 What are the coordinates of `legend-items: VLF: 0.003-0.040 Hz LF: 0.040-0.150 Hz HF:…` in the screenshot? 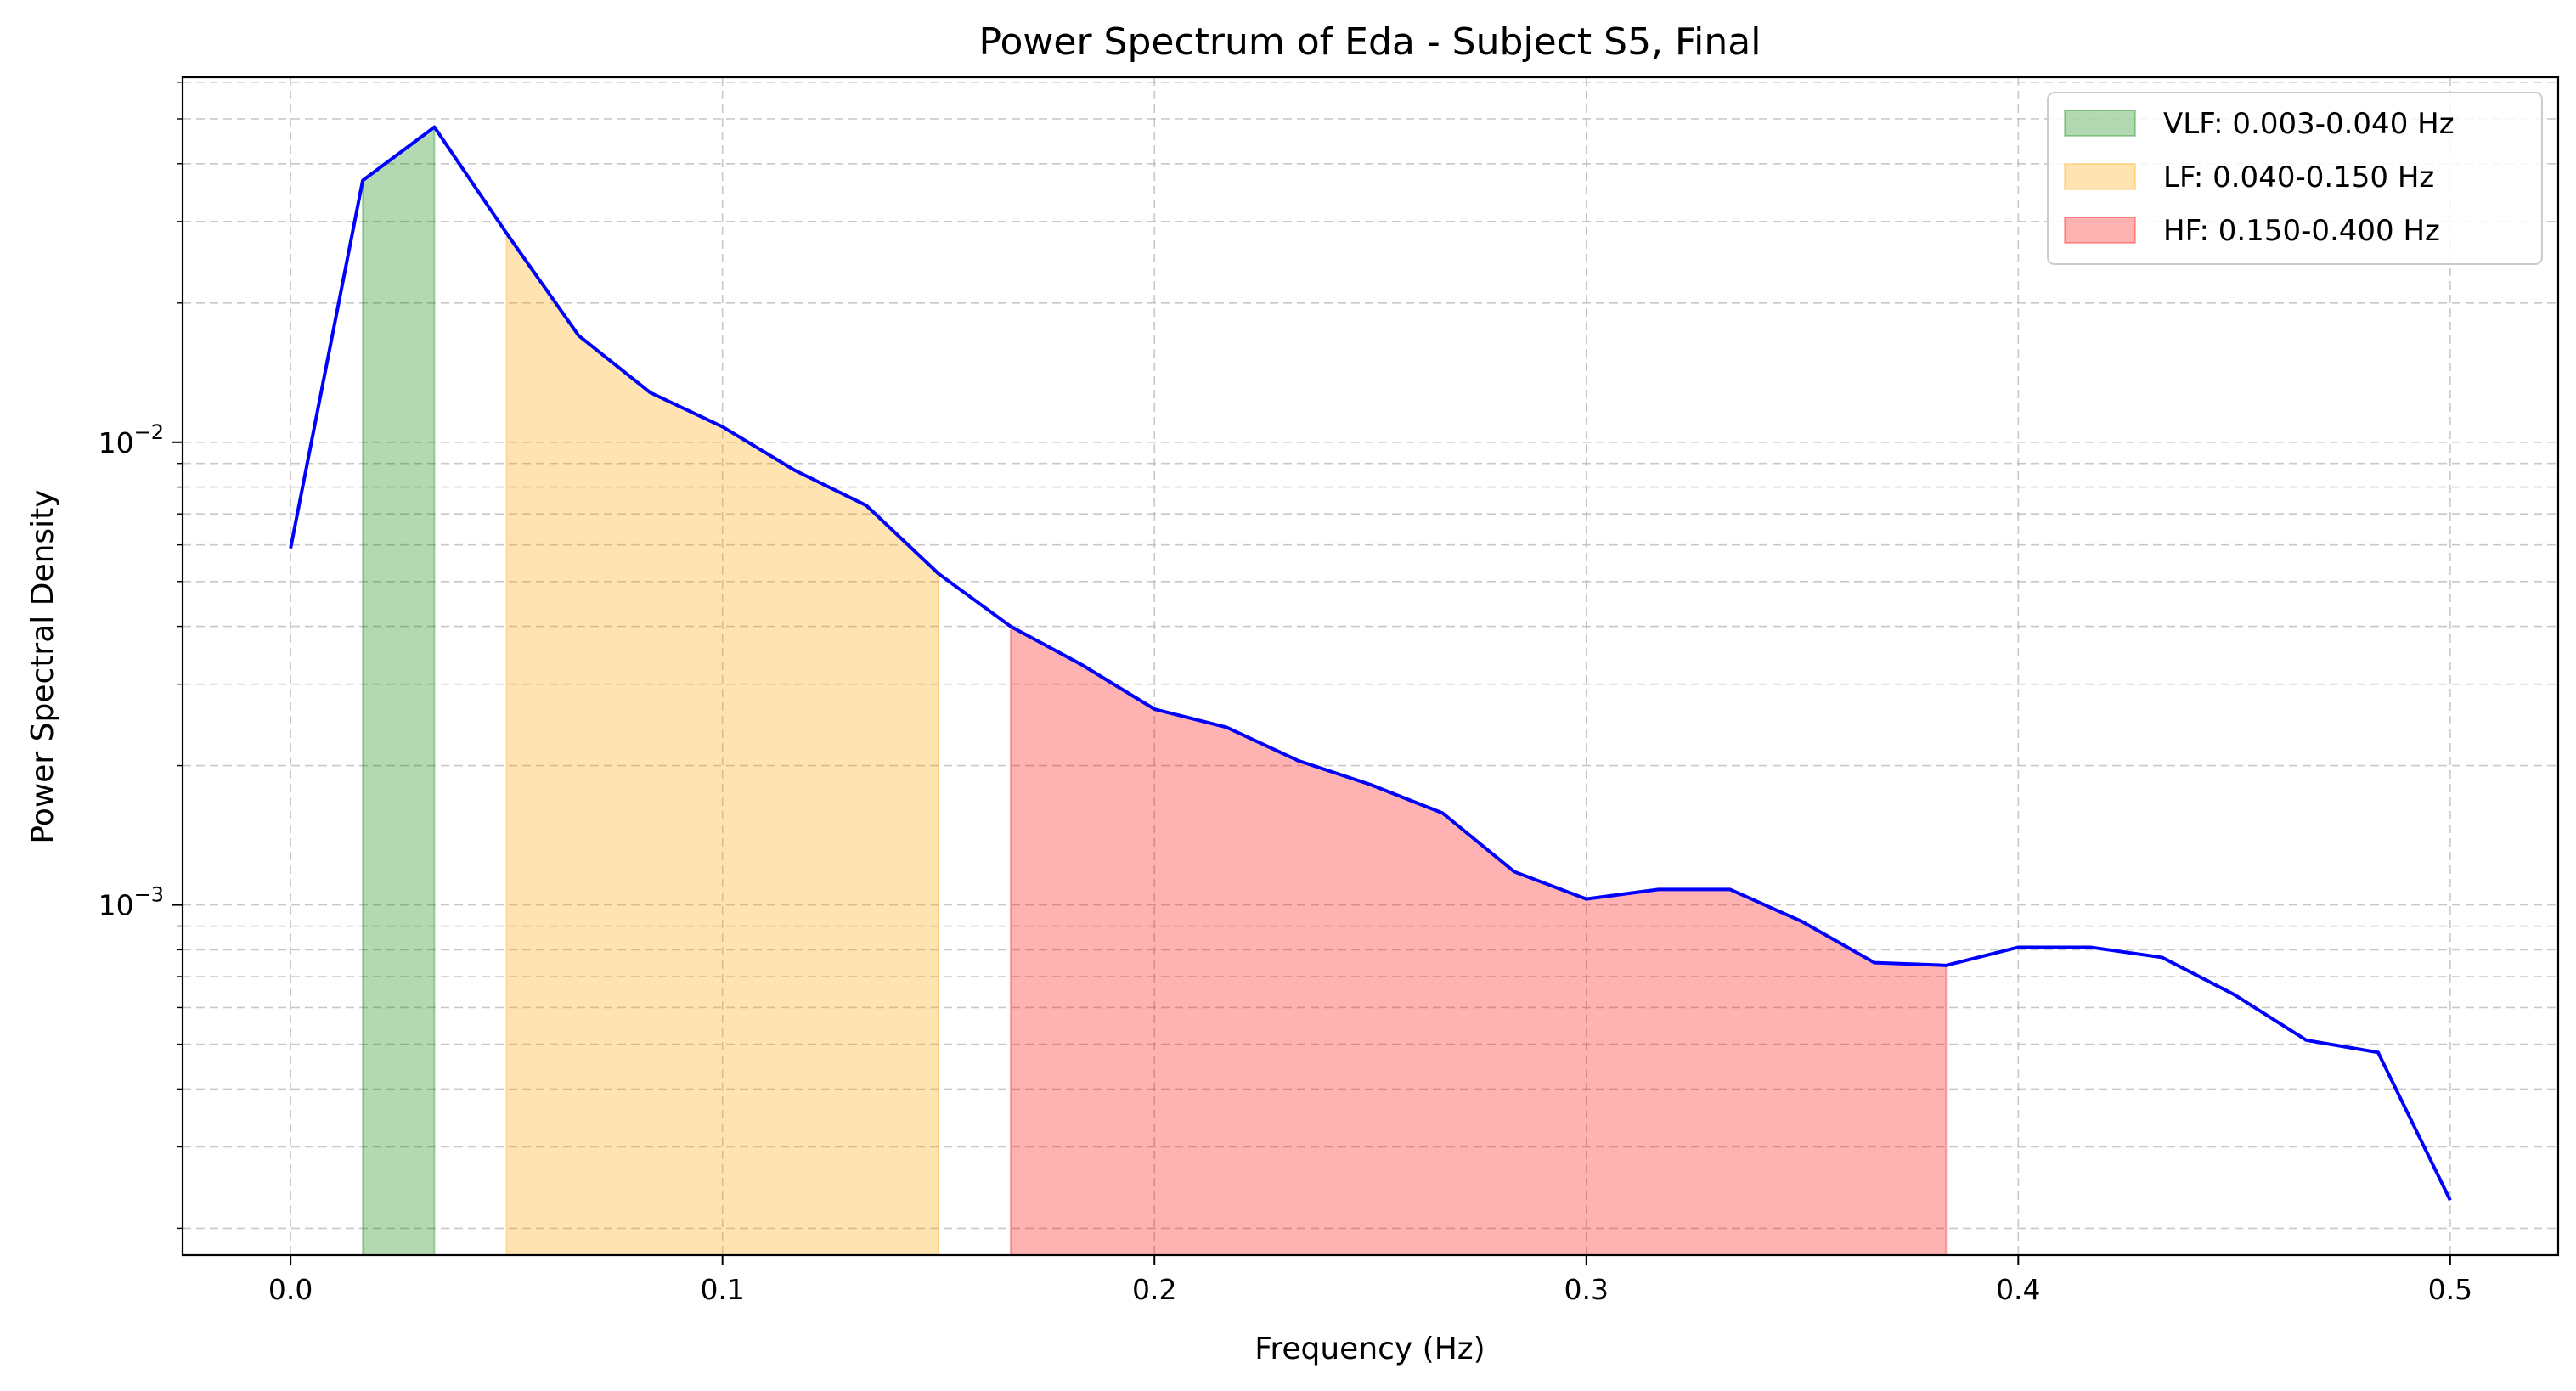 It's located at (2259, 177).